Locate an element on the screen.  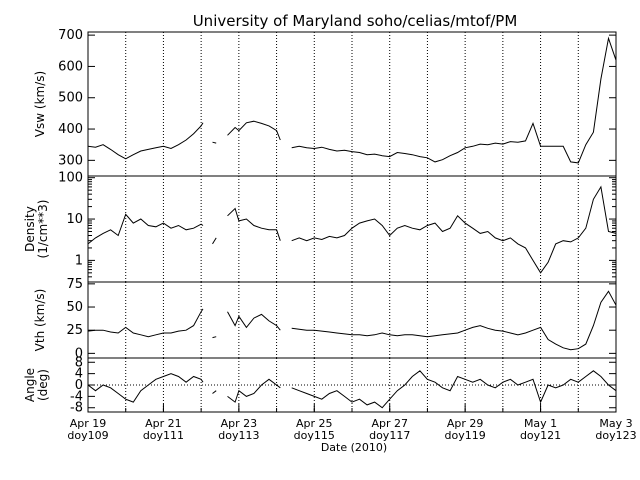
ylabel-angle: (deg) is located at coordinates (43, 385).